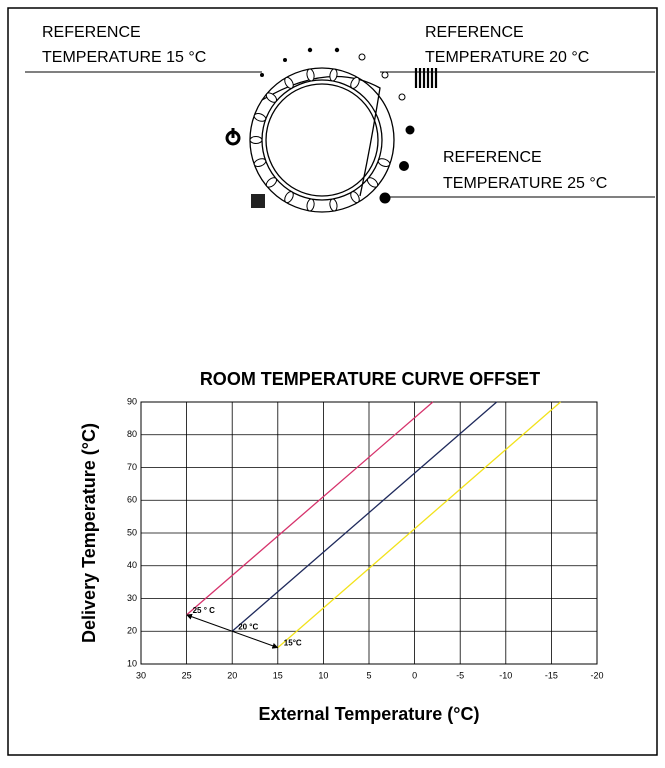  Describe the element at coordinates (370, 379) in the screenshot. I see `chart-title: ROOM TEMPERATURE CURVE OFFSET` at that location.